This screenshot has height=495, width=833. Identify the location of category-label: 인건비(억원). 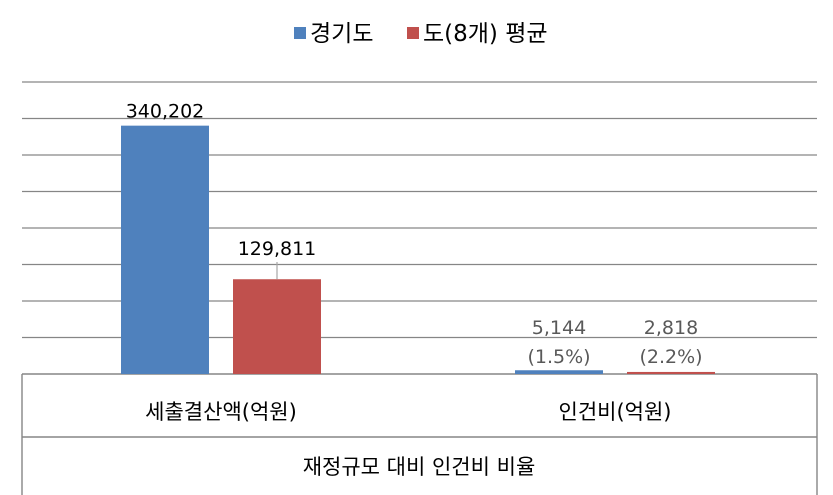
(615, 412).